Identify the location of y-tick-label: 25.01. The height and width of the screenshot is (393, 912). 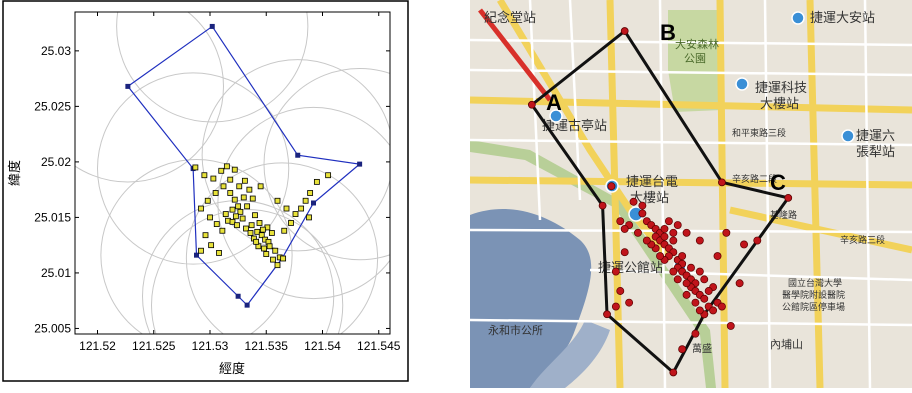
(56, 273).